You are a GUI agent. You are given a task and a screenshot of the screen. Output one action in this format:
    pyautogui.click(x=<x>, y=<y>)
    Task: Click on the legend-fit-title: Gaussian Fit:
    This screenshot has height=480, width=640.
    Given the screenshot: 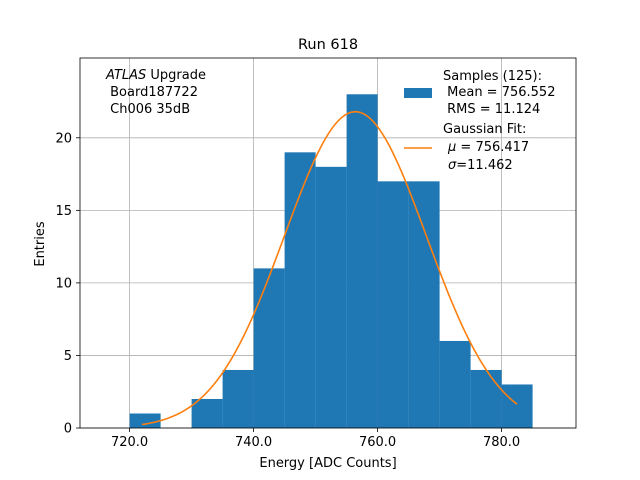 What is the action you would take?
    pyautogui.click(x=484, y=129)
    